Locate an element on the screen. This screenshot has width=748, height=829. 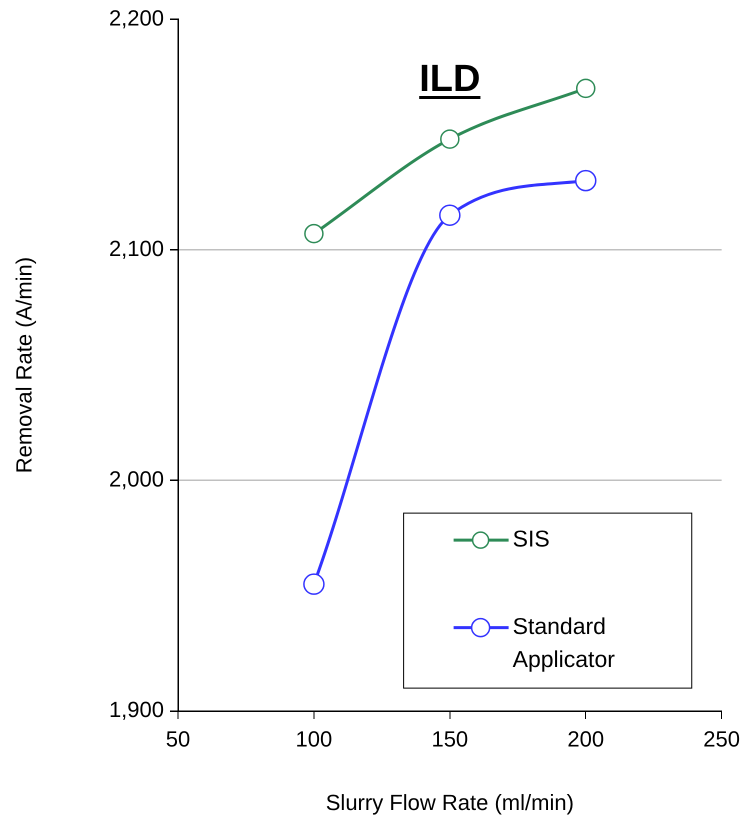
y-tick-label: 2,200 is located at coordinates (136, 17).